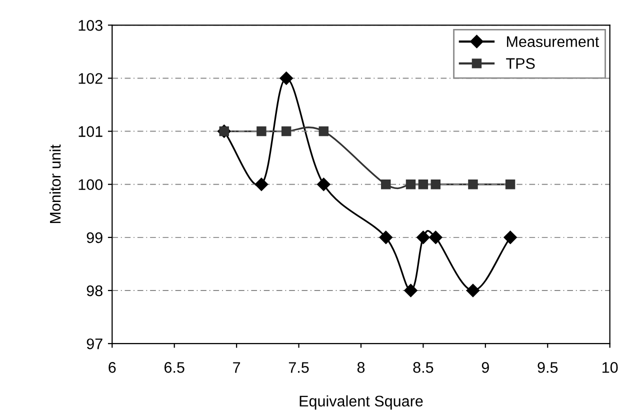 This screenshot has width=630, height=419. I want to click on y-tick-label: 99, so click(94, 238).